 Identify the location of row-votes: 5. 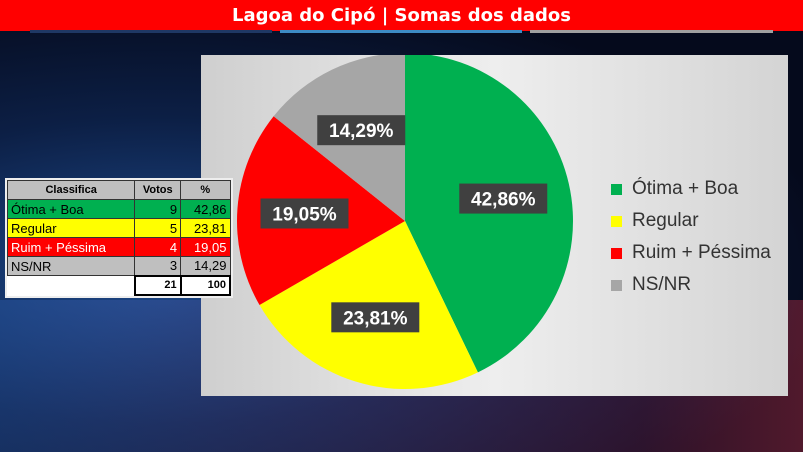
(158, 228).